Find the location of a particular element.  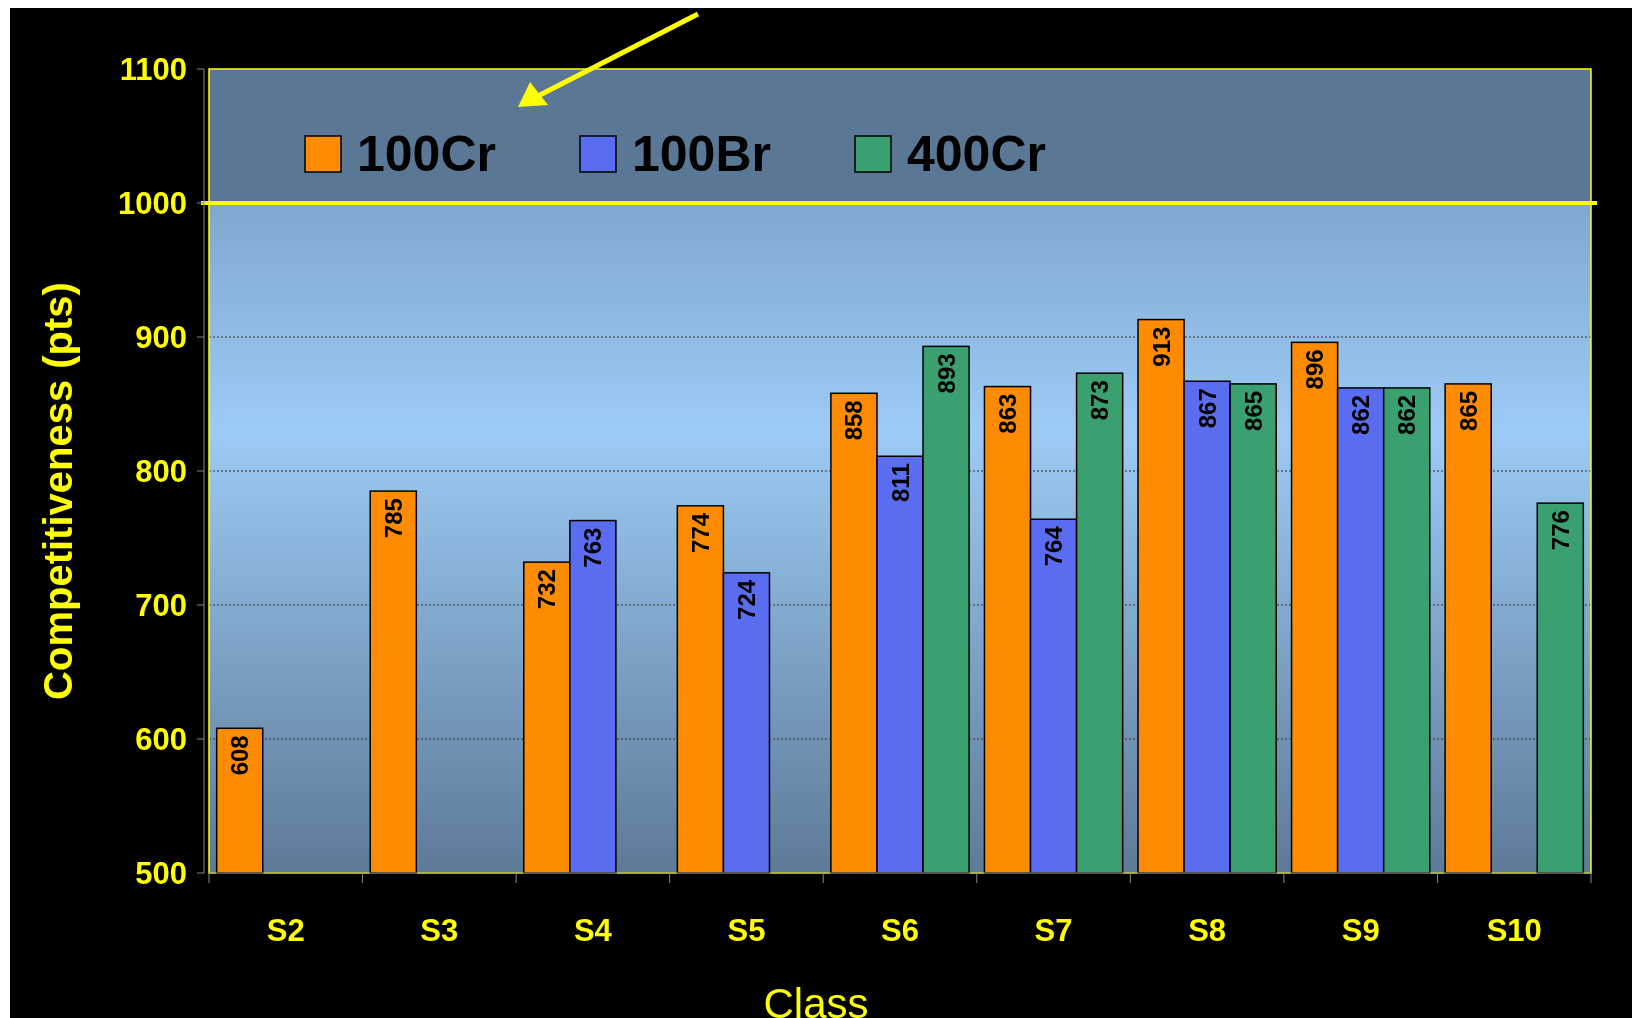

data-label: 896 is located at coordinates (1315, 369).